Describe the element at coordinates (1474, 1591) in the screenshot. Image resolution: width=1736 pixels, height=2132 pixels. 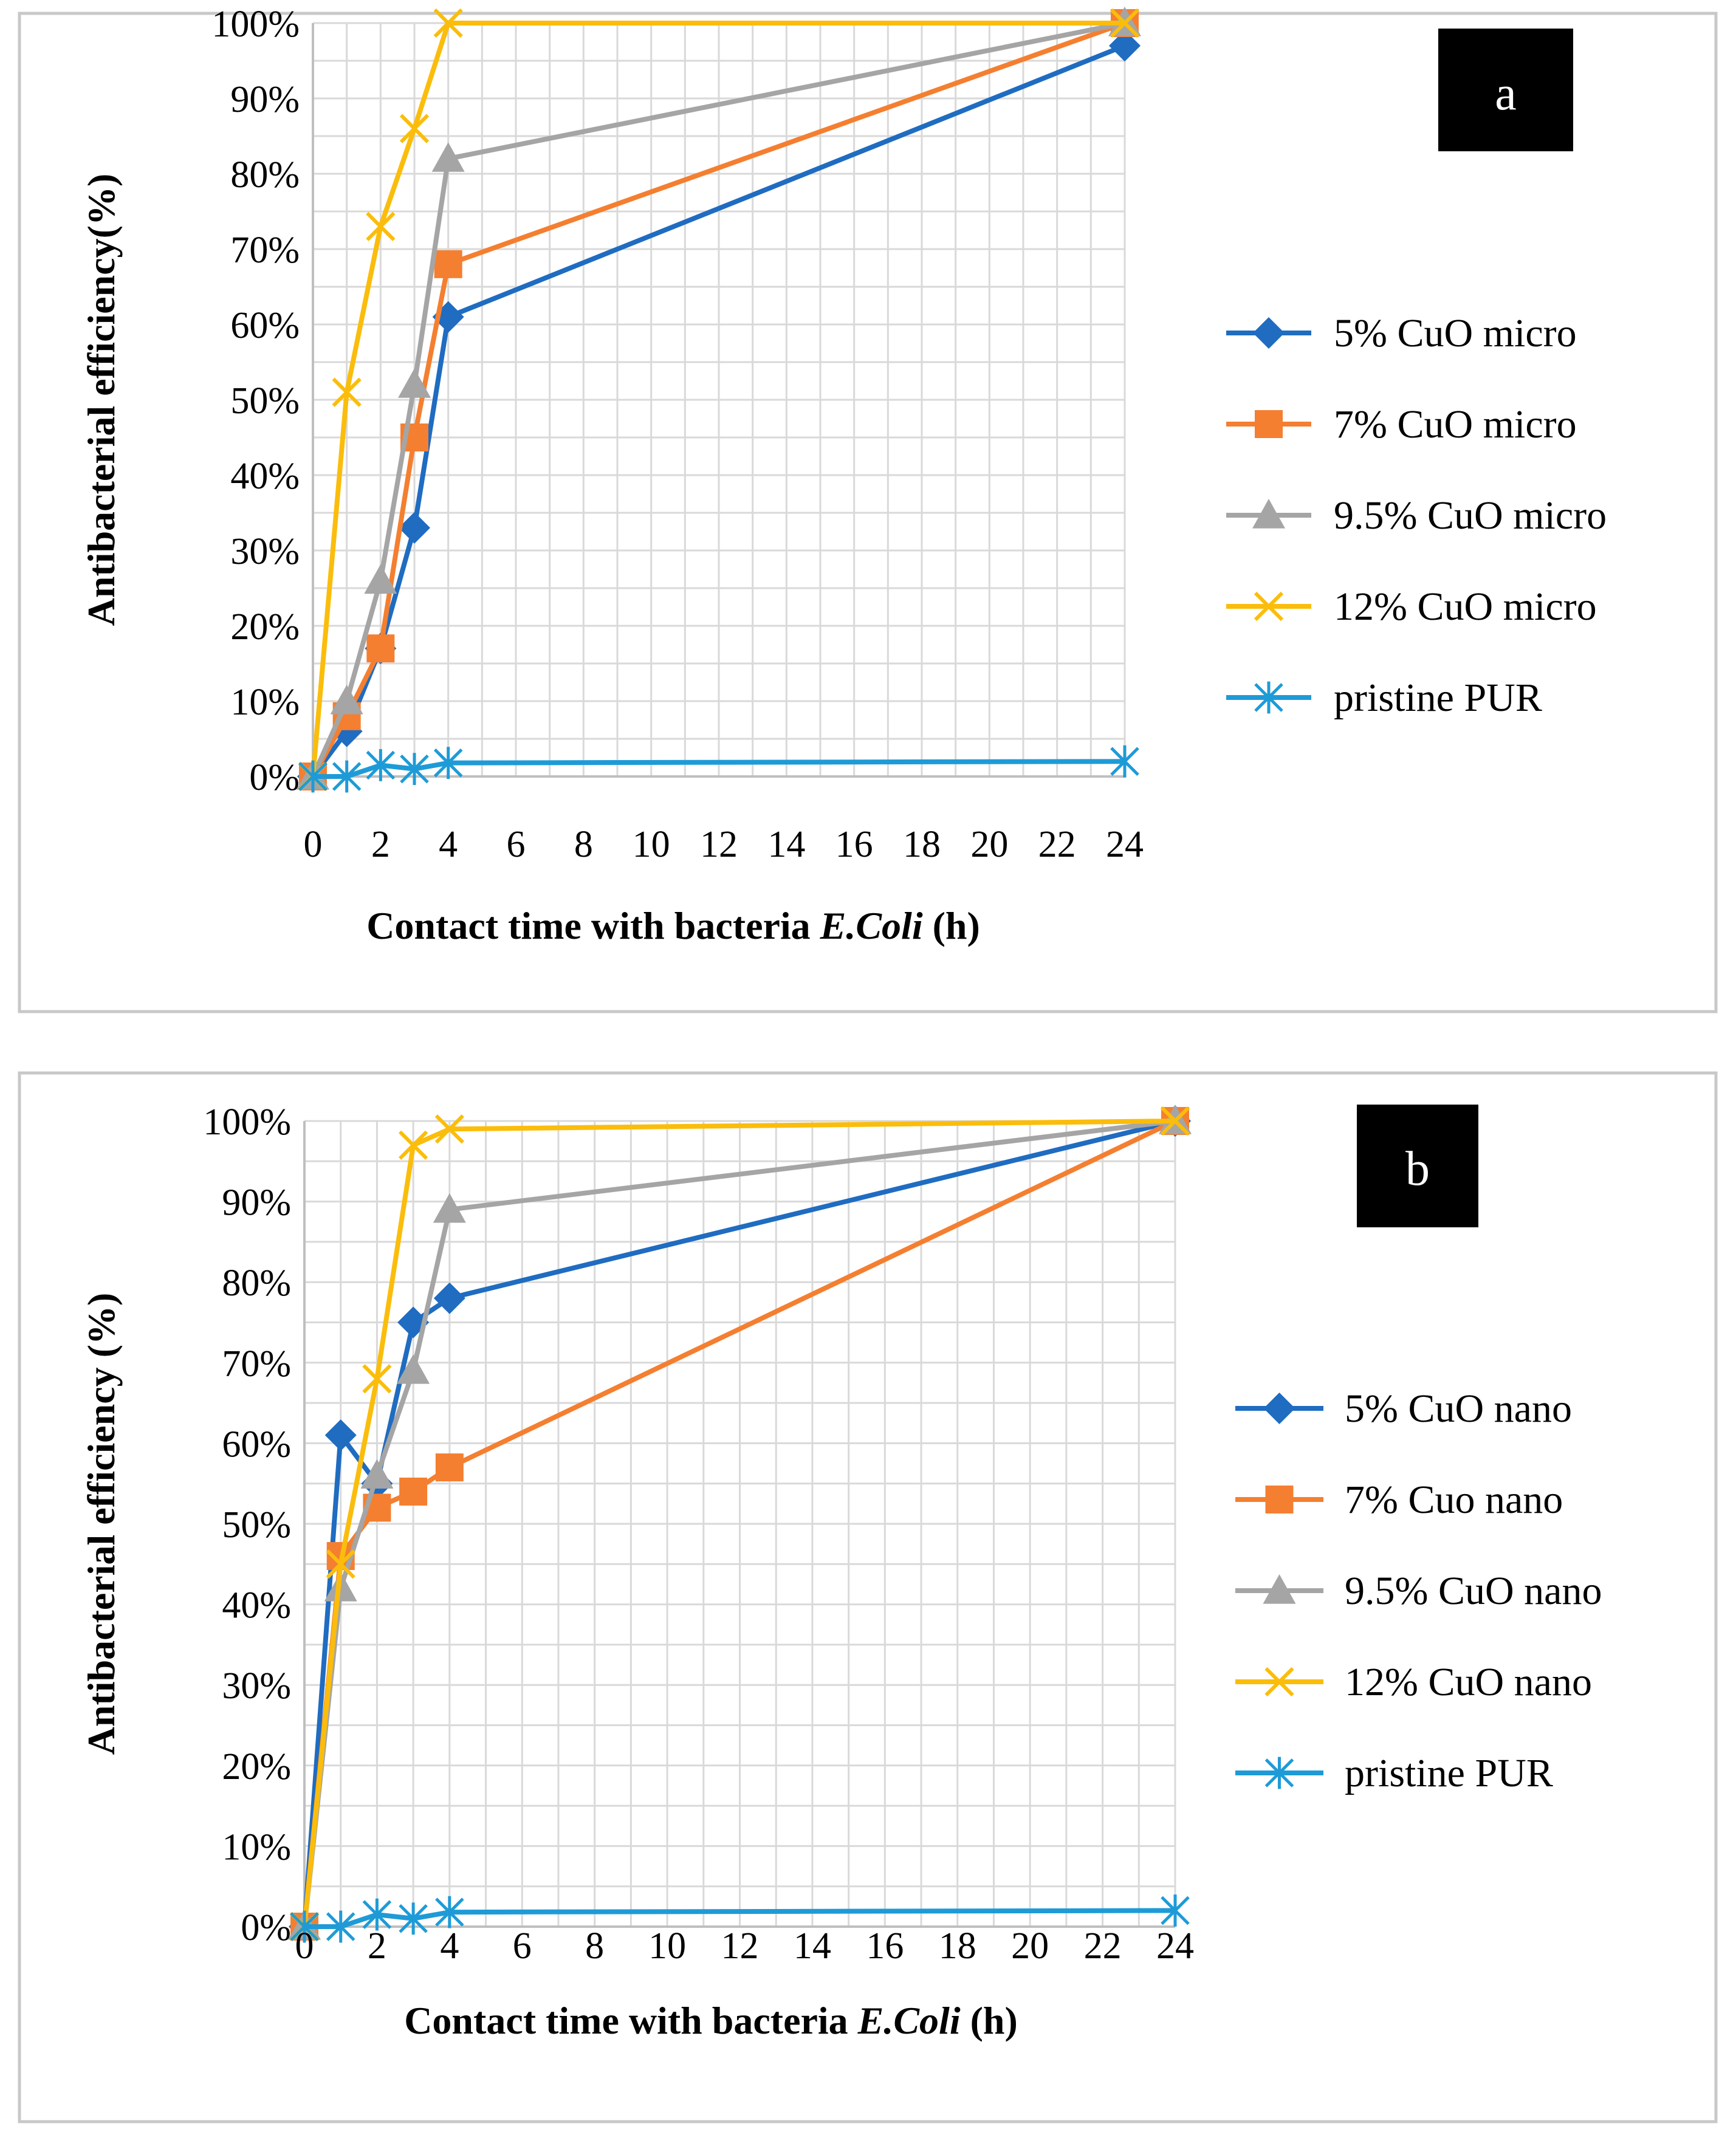
I see `legend-label: 9.5% CuO nano` at that location.